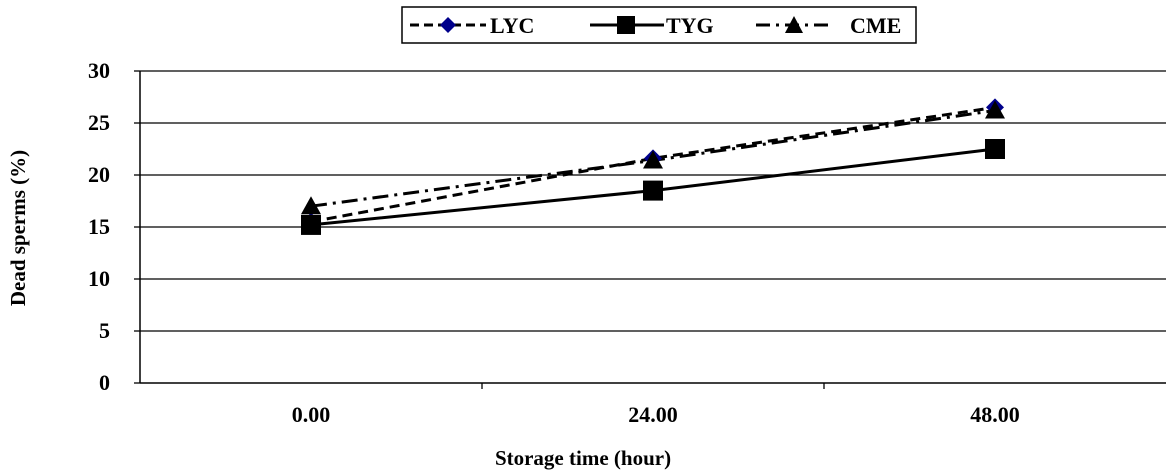 The image size is (1166, 473). What do you see at coordinates (99, 70) in the screenshot?
I see `y-tick-label: 30` at bounding box center [99, 70].